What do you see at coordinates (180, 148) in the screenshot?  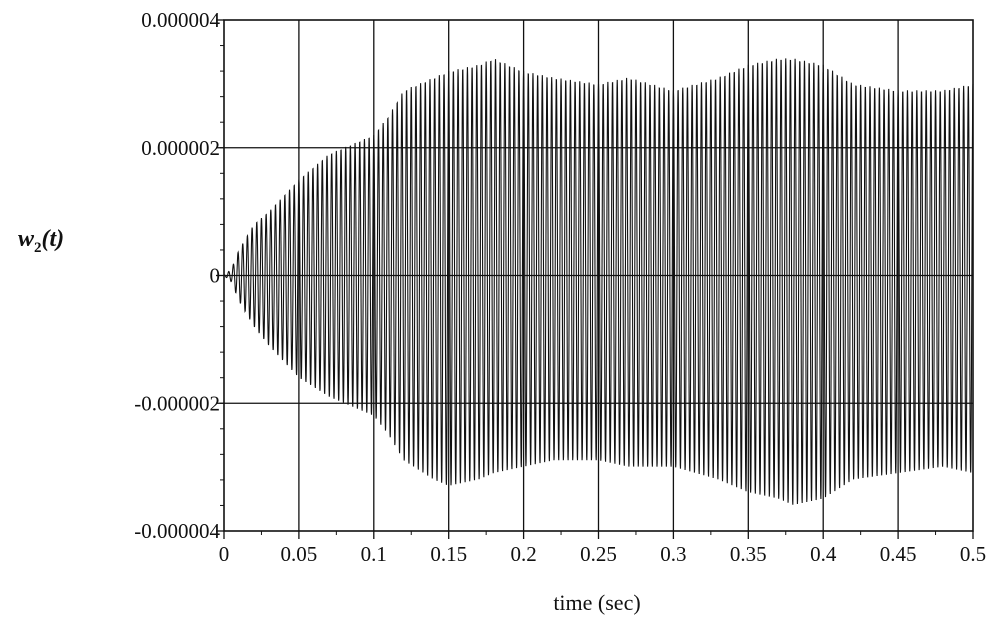 I see `y-tick-label: 0.000002` at bounding box center [180, 148].